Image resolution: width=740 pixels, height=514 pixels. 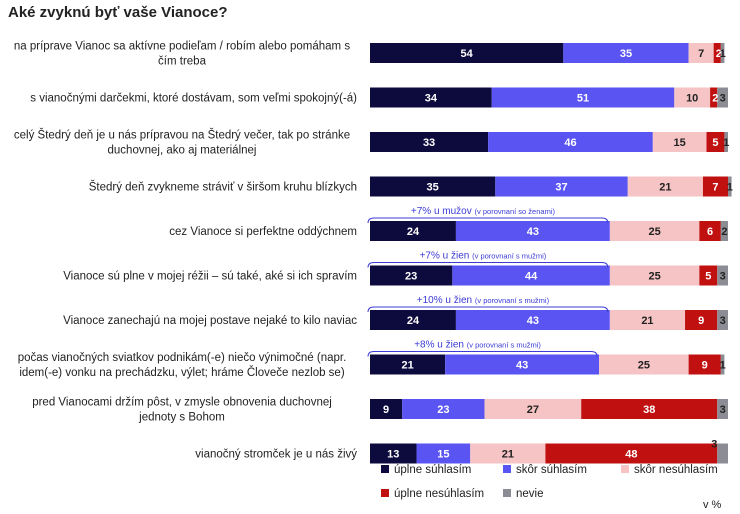 What do you see at coordinates (551, 470) in the screenshot?
I see `legend-label: skôr súhlasím` at bounding box center [551, 470].